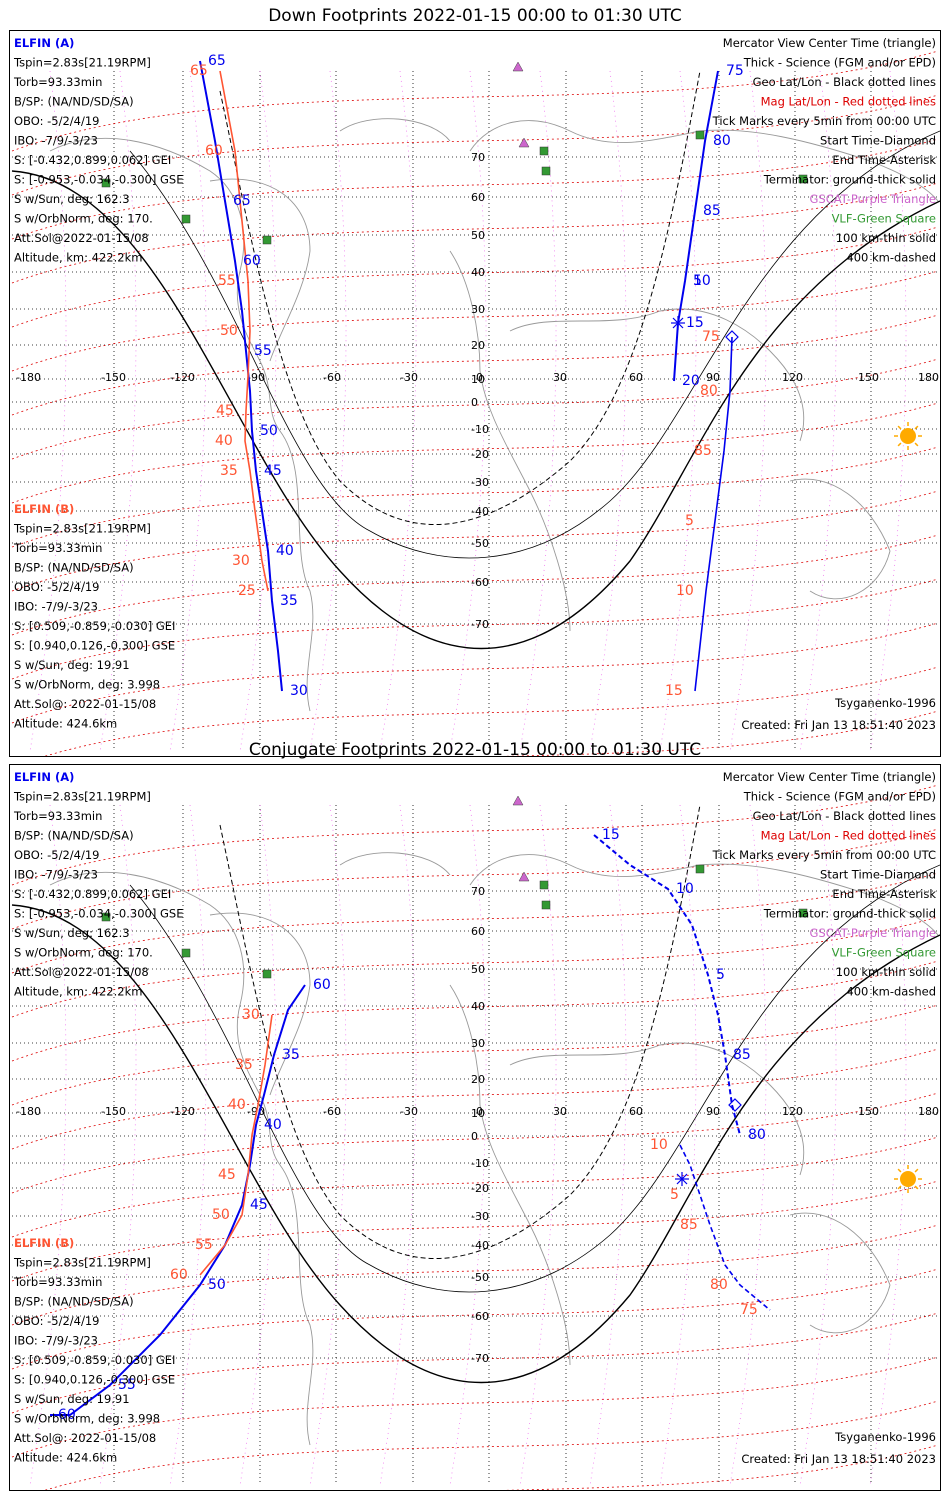 Image resolution: width=950 pixels, height=1500 pixels. Describe the element at coordinates (697, 281) in the screenshot. I see `elfin-a-east-tick-label: 5` at that location.